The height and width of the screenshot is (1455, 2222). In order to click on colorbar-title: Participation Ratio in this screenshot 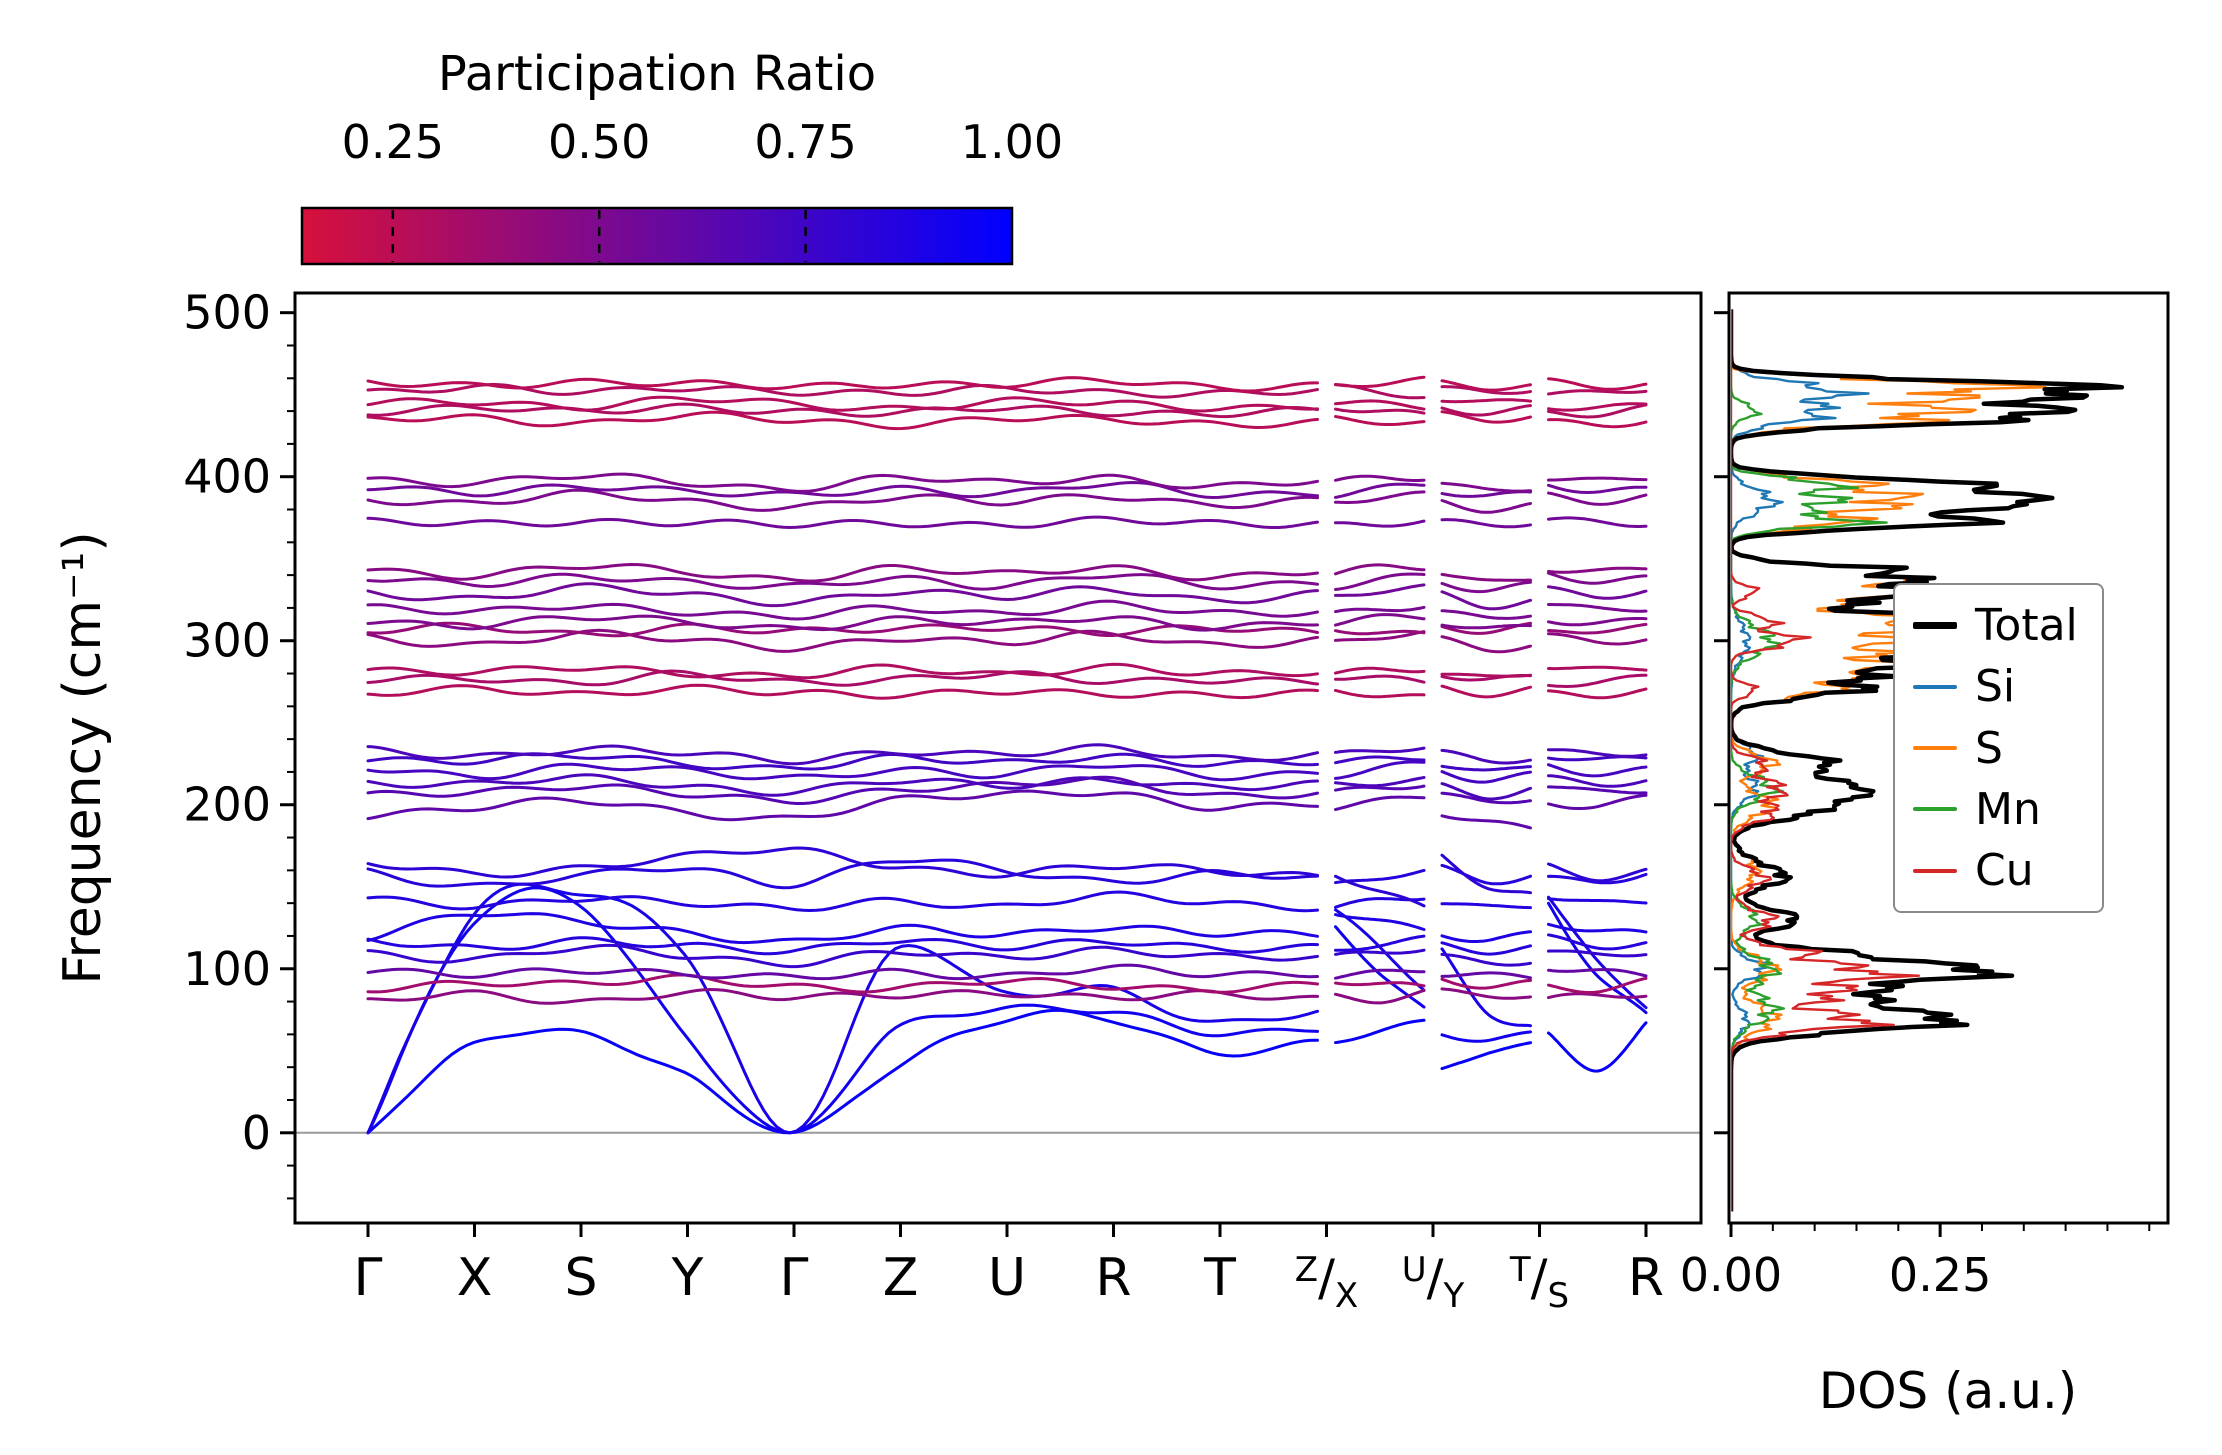, I will do `click(657, 74)`.